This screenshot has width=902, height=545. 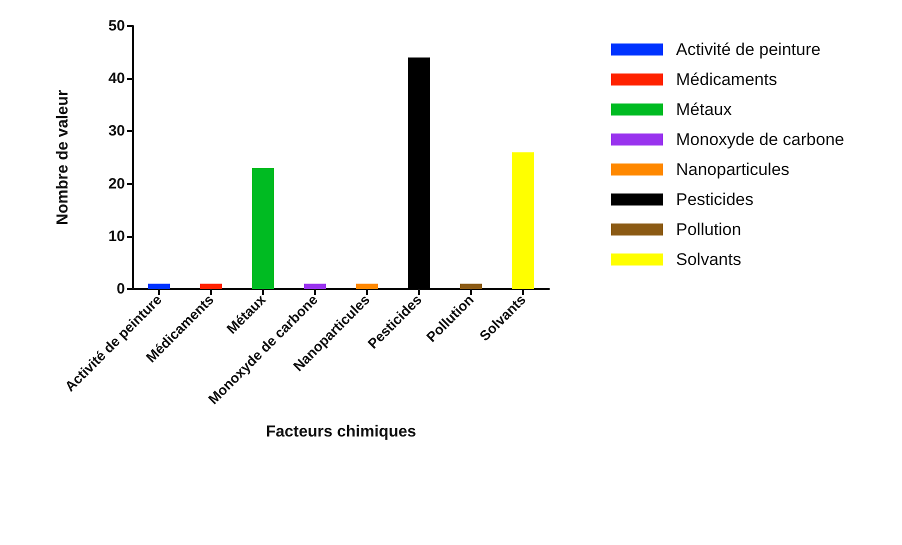 What do you see at coordinates (709, 259) in the screenshot?
I see `legend-label: Solvants` at bounding box center [709, 259].